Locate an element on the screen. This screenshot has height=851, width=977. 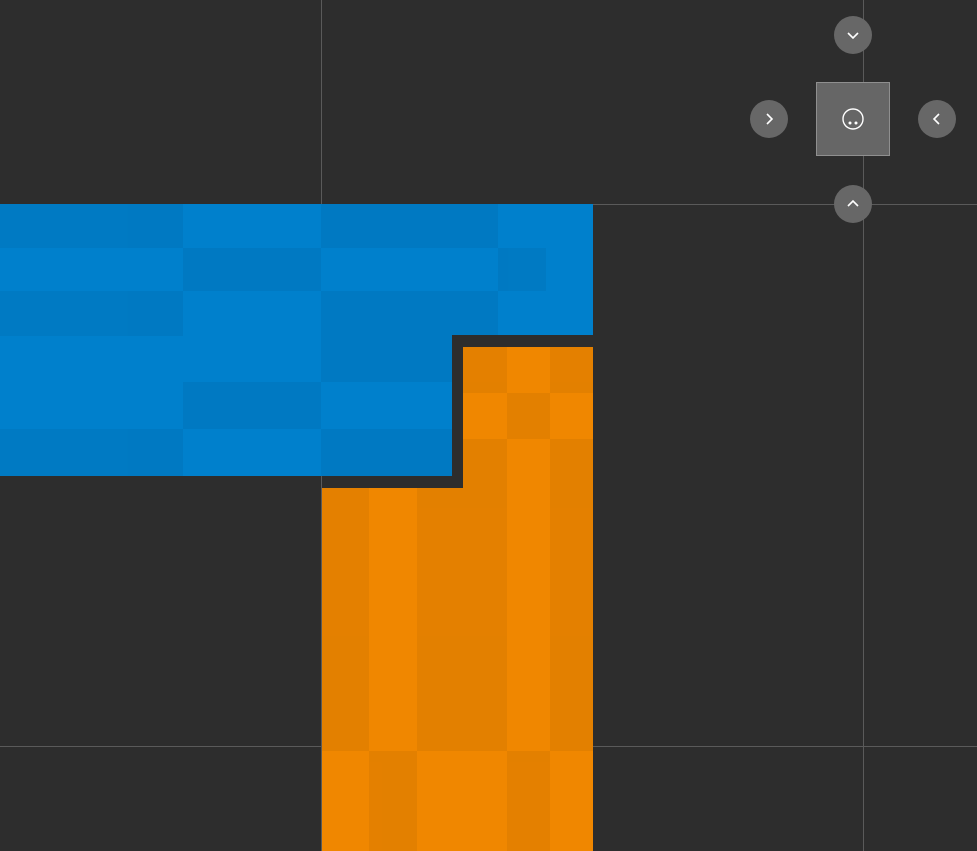
dock-top-button is located at coordinates (853, 35).